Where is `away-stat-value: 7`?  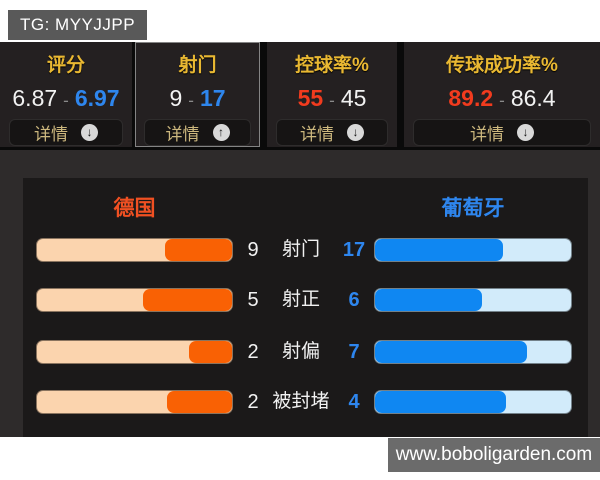
away-stat-value: 7 is located at coordinates (354, 352).